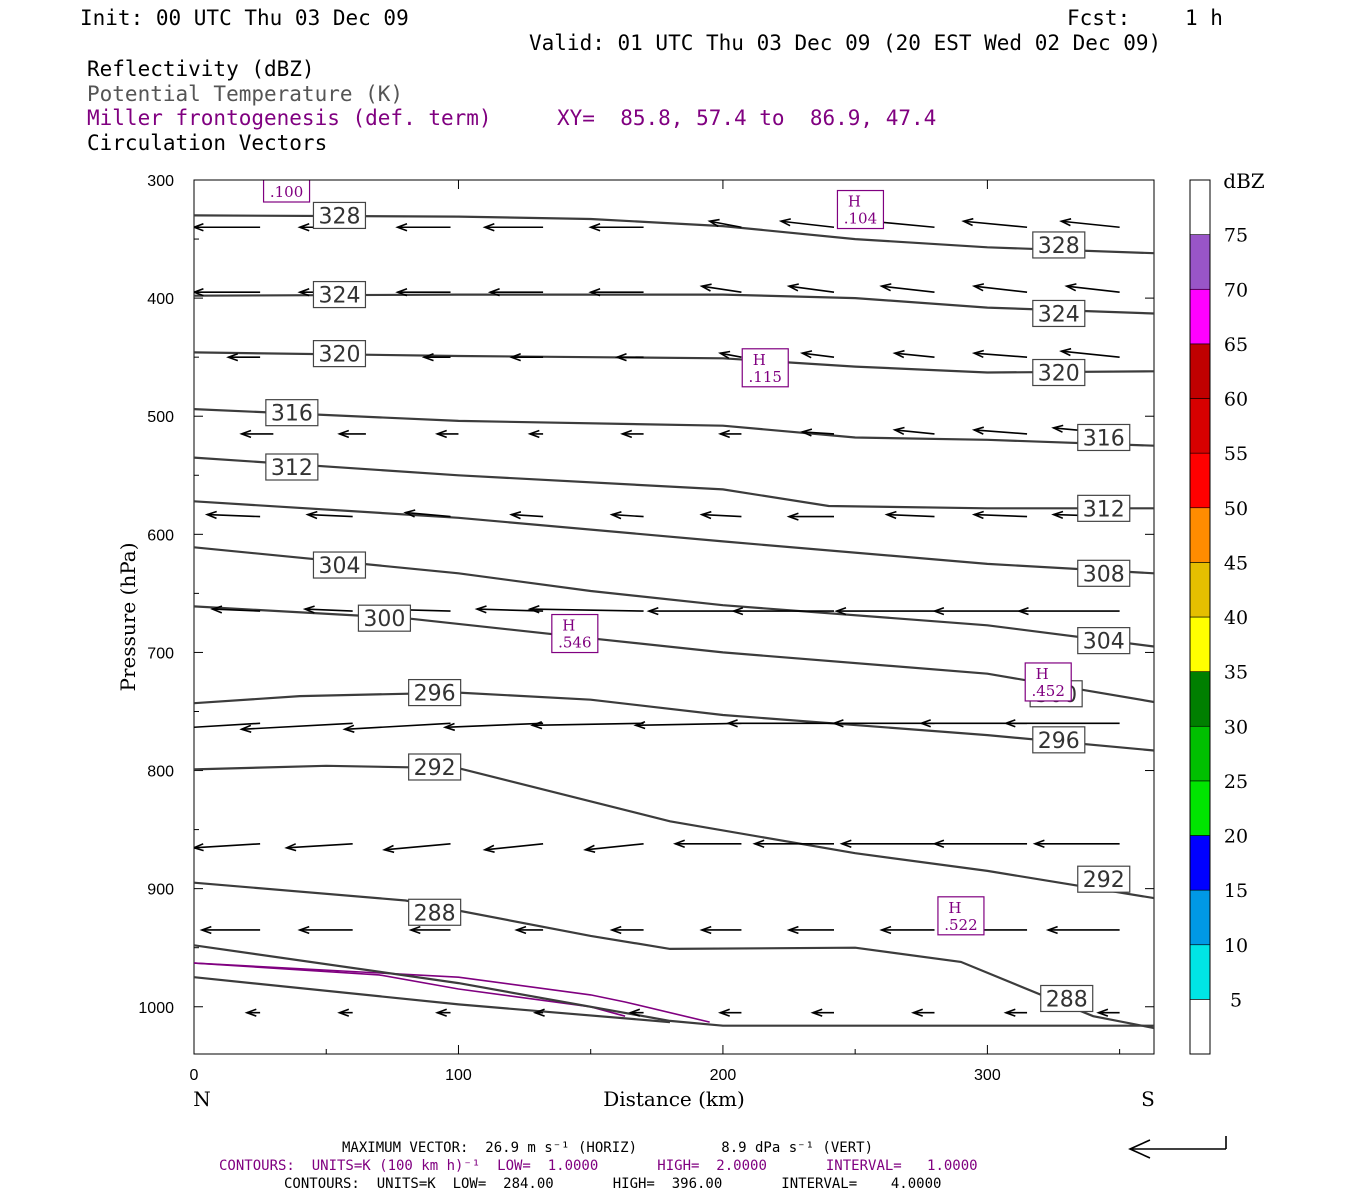  Describe the element at coordinates (435, 768) in the screenshot. I see `theta-label: 292` at that location.